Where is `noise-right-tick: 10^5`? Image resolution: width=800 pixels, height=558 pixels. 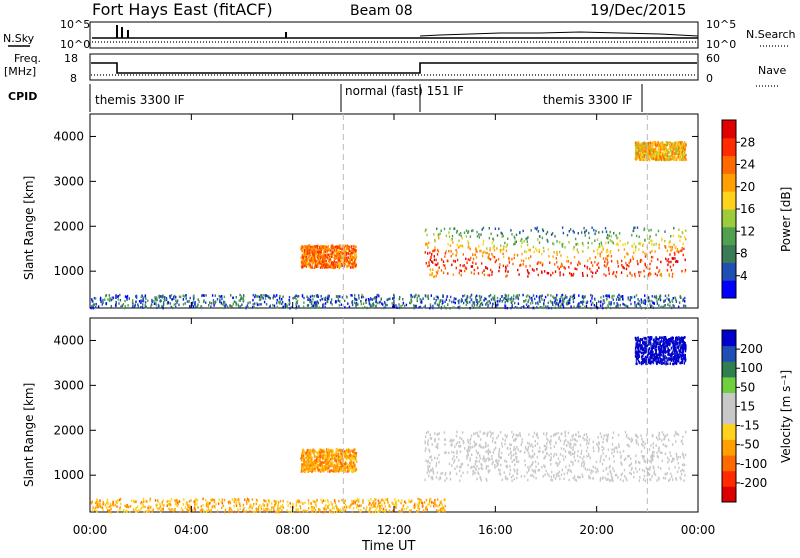 noise-right-tick: 10^5 is located at coordinates (721, 24).